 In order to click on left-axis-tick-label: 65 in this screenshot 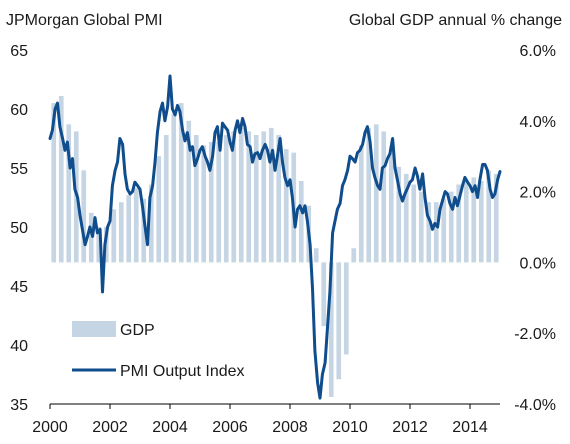, I will do `click(19, 51)`.